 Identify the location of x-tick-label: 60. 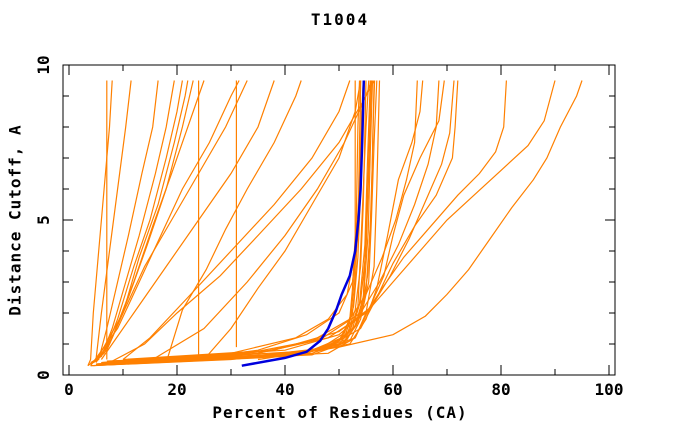
(392, 389).